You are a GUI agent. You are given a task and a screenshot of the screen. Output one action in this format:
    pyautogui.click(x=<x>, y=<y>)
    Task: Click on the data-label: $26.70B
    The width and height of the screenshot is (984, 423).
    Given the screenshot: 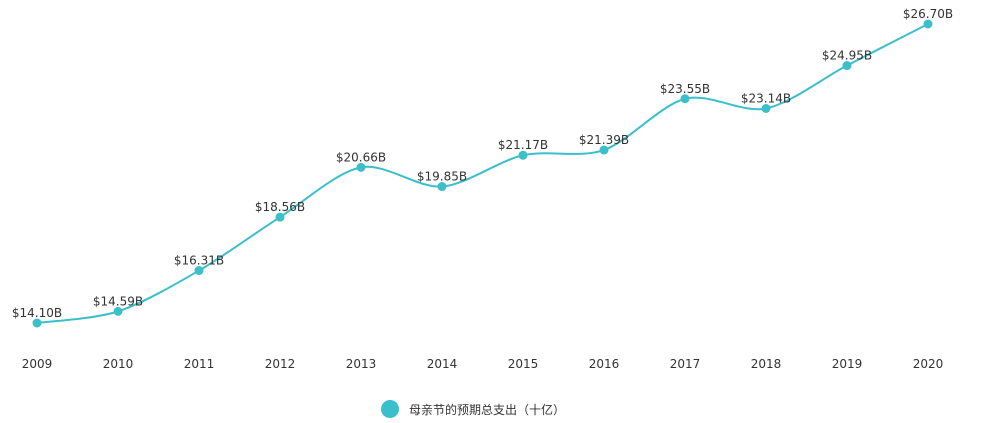 What is the action you would take?
    pyautogui.click(x=928, y=14)
    